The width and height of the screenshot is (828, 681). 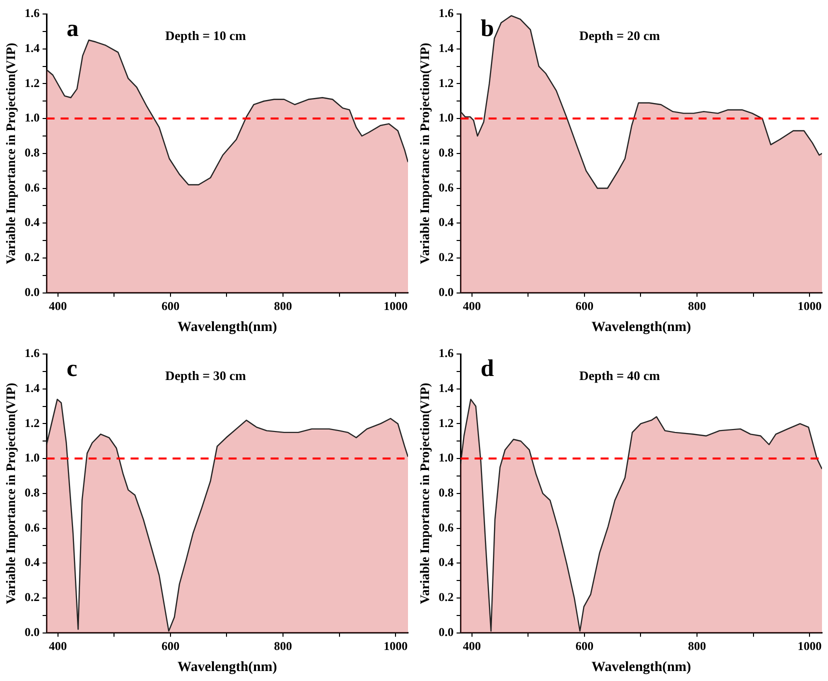 I want to click on annotation: d, so click(x=487, y=369).